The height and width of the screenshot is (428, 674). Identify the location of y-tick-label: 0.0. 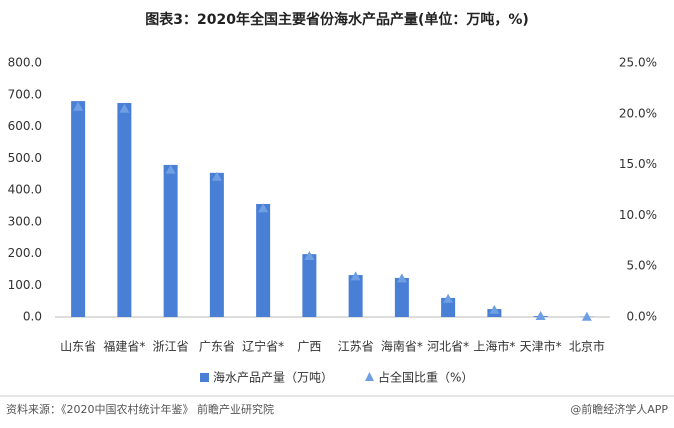
(32, 317).